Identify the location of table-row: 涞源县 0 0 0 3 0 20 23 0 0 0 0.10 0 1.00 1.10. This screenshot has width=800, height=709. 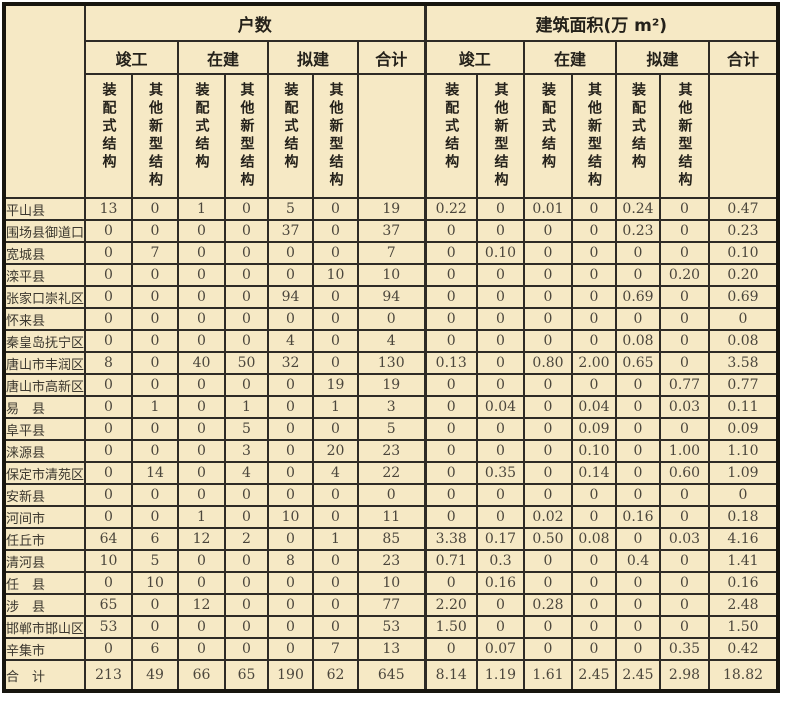
(391, 451).